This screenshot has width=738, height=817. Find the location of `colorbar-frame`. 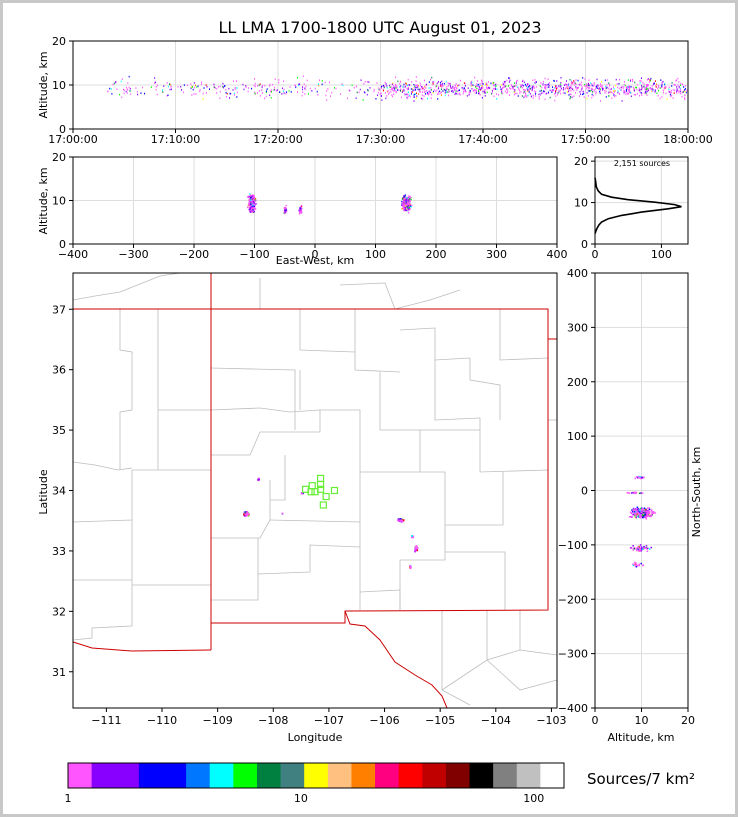

colorbar-frame is located at coordinates (316, 775).